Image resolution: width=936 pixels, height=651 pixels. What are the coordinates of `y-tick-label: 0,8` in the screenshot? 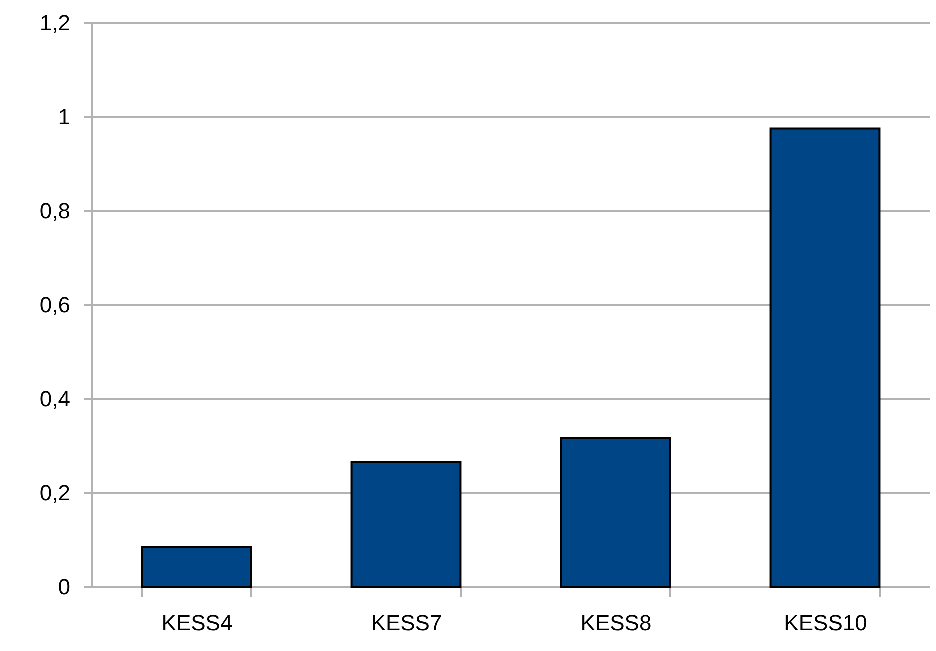 It's located at (55, 211).